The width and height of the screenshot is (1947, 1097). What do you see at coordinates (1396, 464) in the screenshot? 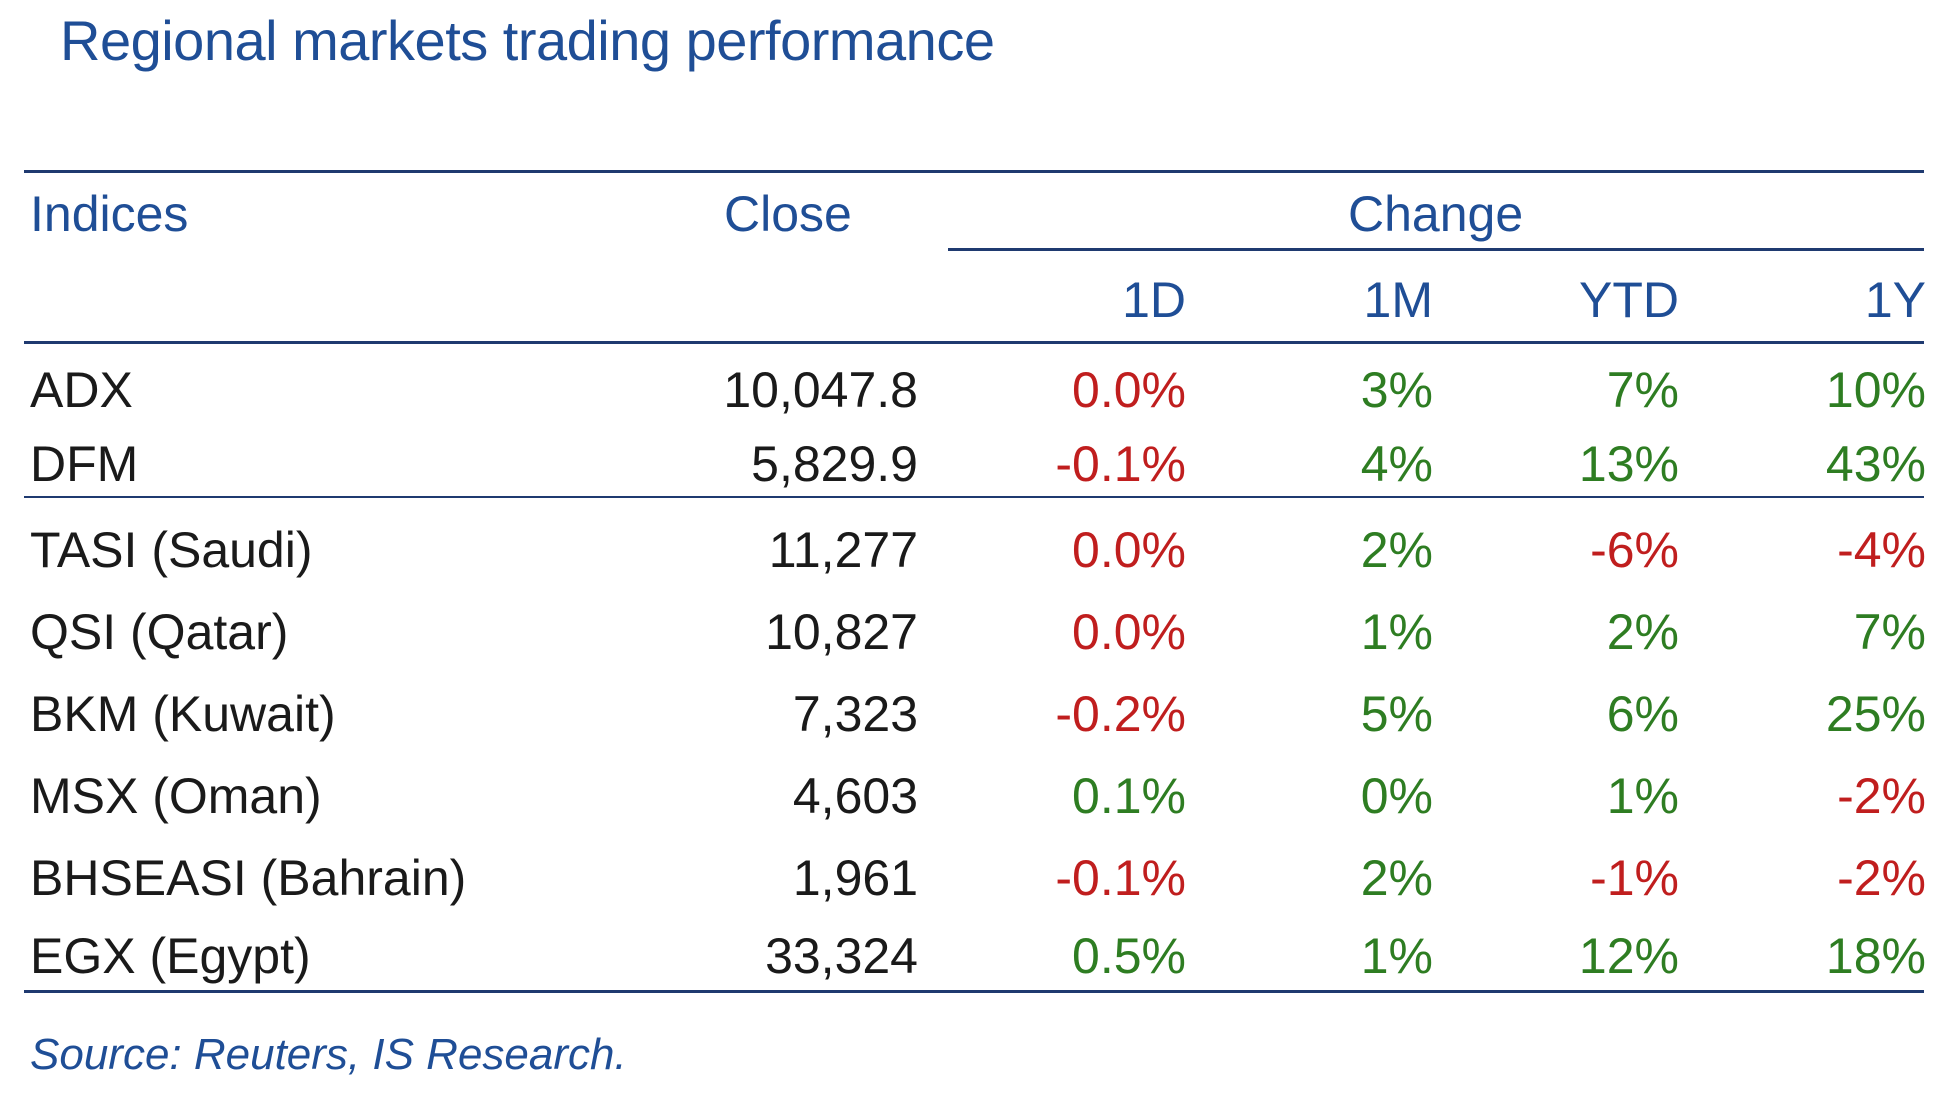
I see `row-1m: 4%` at bounding box center [1396, 464].